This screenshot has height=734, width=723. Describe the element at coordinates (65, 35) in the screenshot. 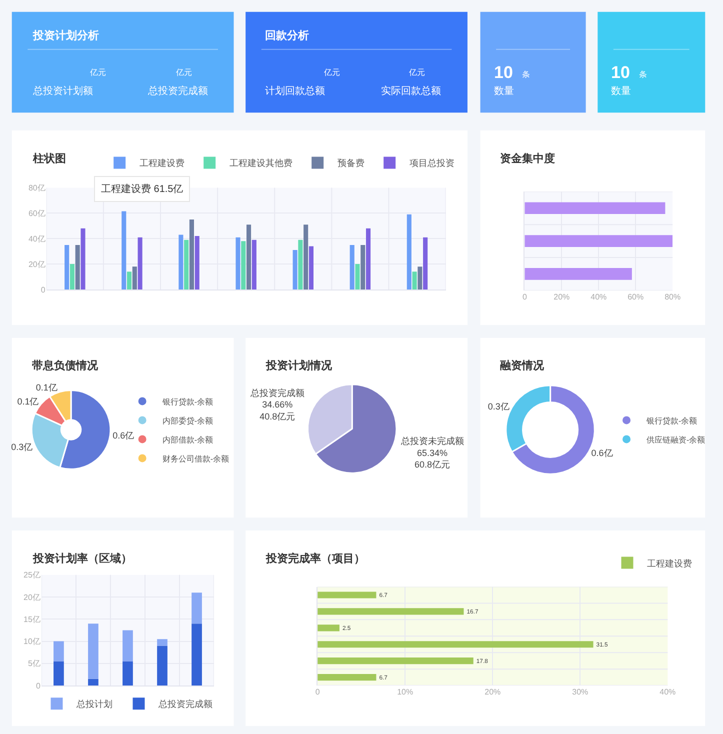

I see `text: 投资计划分析` at that location.